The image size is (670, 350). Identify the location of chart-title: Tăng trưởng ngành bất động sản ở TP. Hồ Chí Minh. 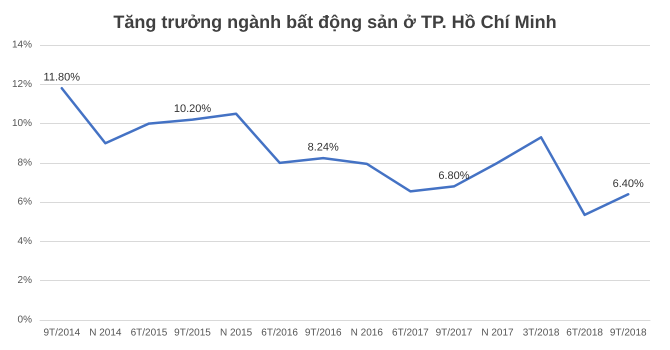
(335, 22).